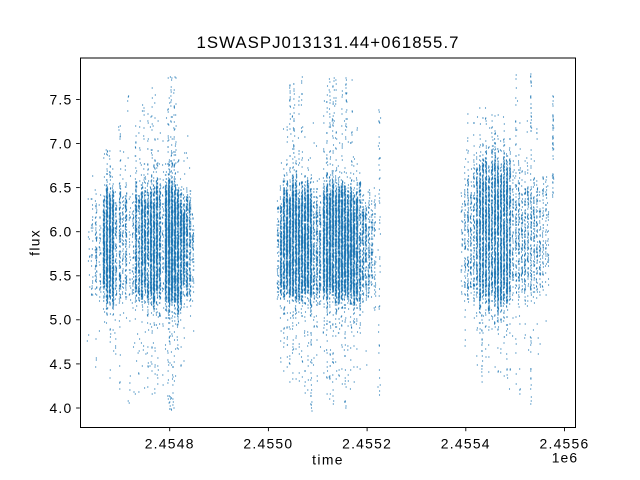  Describe the element at coordinates (35, 242) in the screenshot. I see `svg-text: flux` at that location.